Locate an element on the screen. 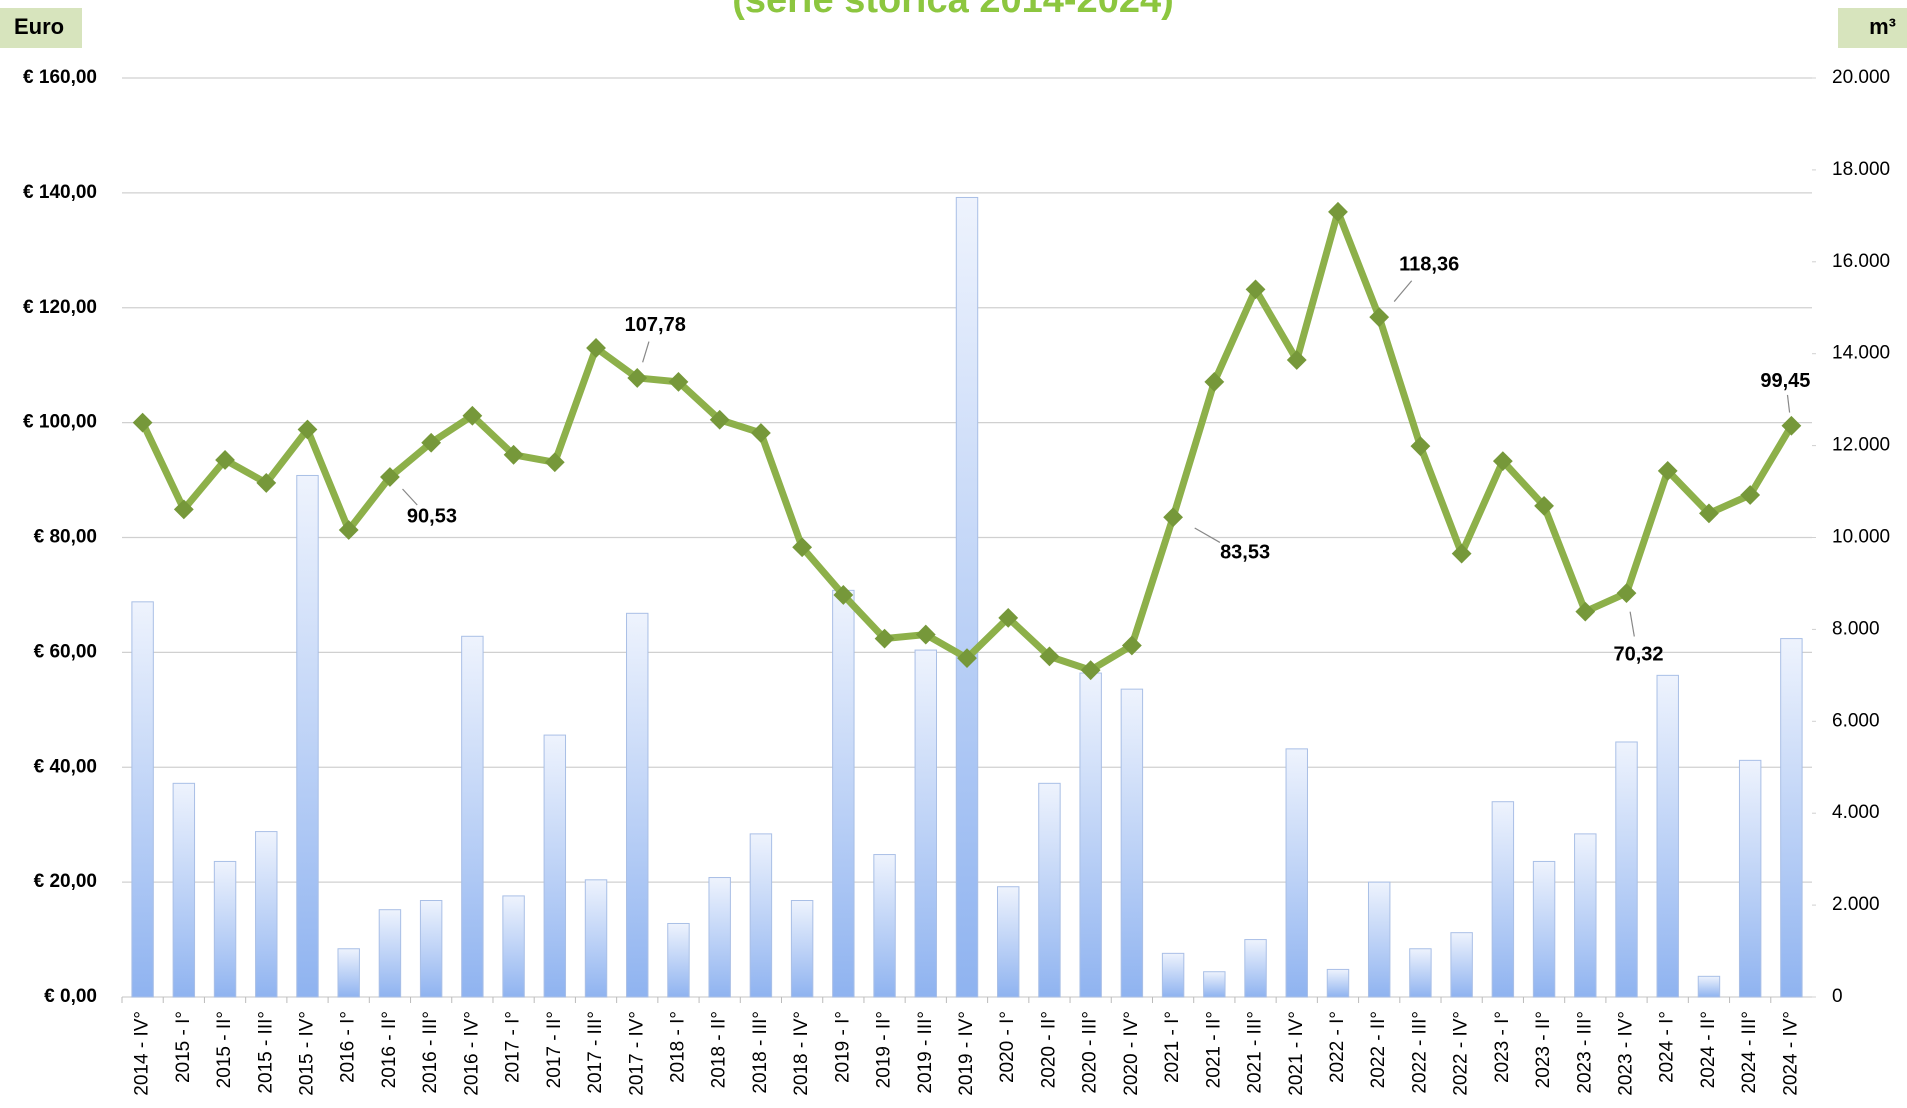  x-tick-label: 2019 - III° is located at coordinates (925, 1052).